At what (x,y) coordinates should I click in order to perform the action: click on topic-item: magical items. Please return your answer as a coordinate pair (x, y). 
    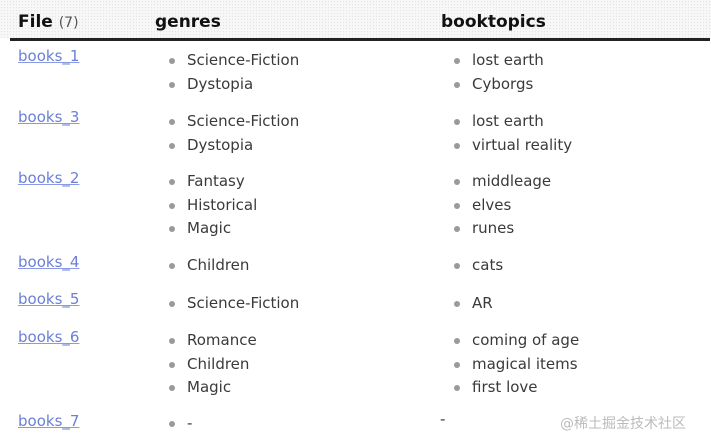
    Looking at the image, I should click on (516, 365).